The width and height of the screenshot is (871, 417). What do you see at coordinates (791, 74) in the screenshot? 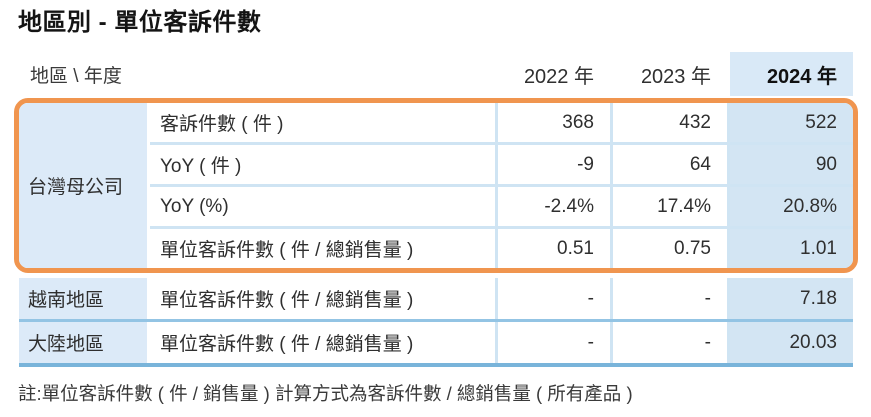
I see `header-year-2024: 2024 年` at bounding box center [791, 74].